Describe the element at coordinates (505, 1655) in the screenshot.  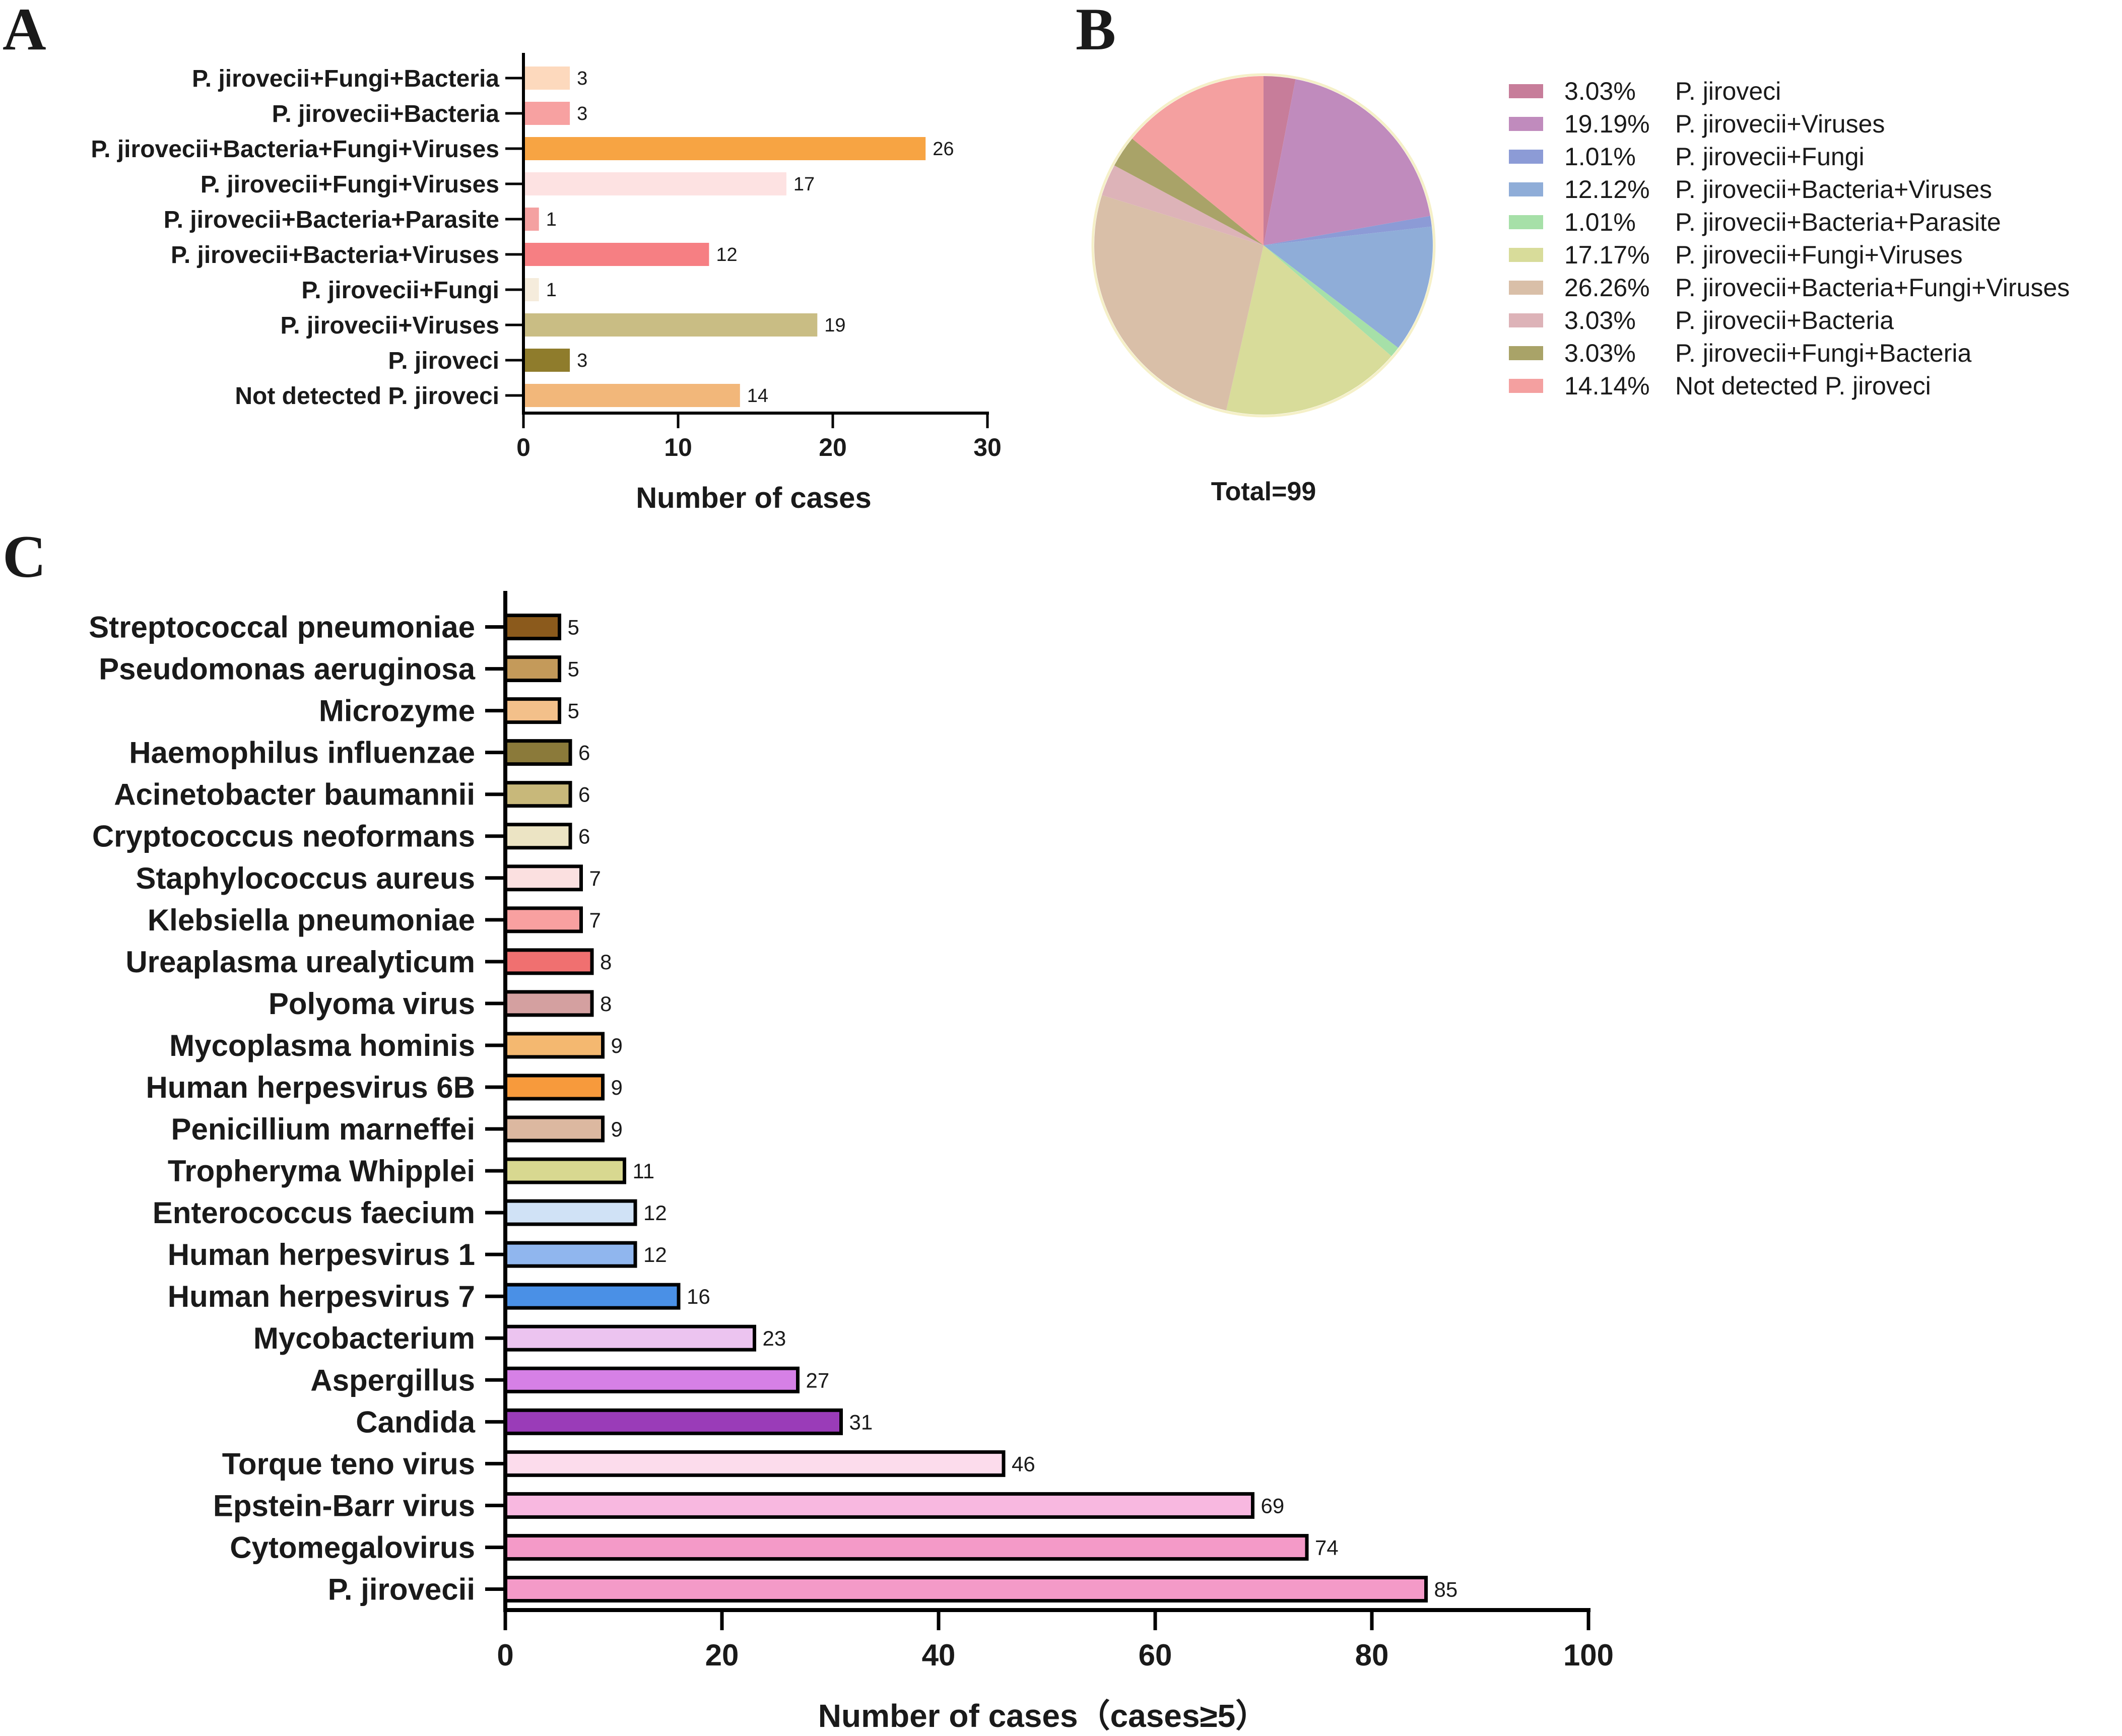
I see `panel-c-x-tick-label: 0` at that location.